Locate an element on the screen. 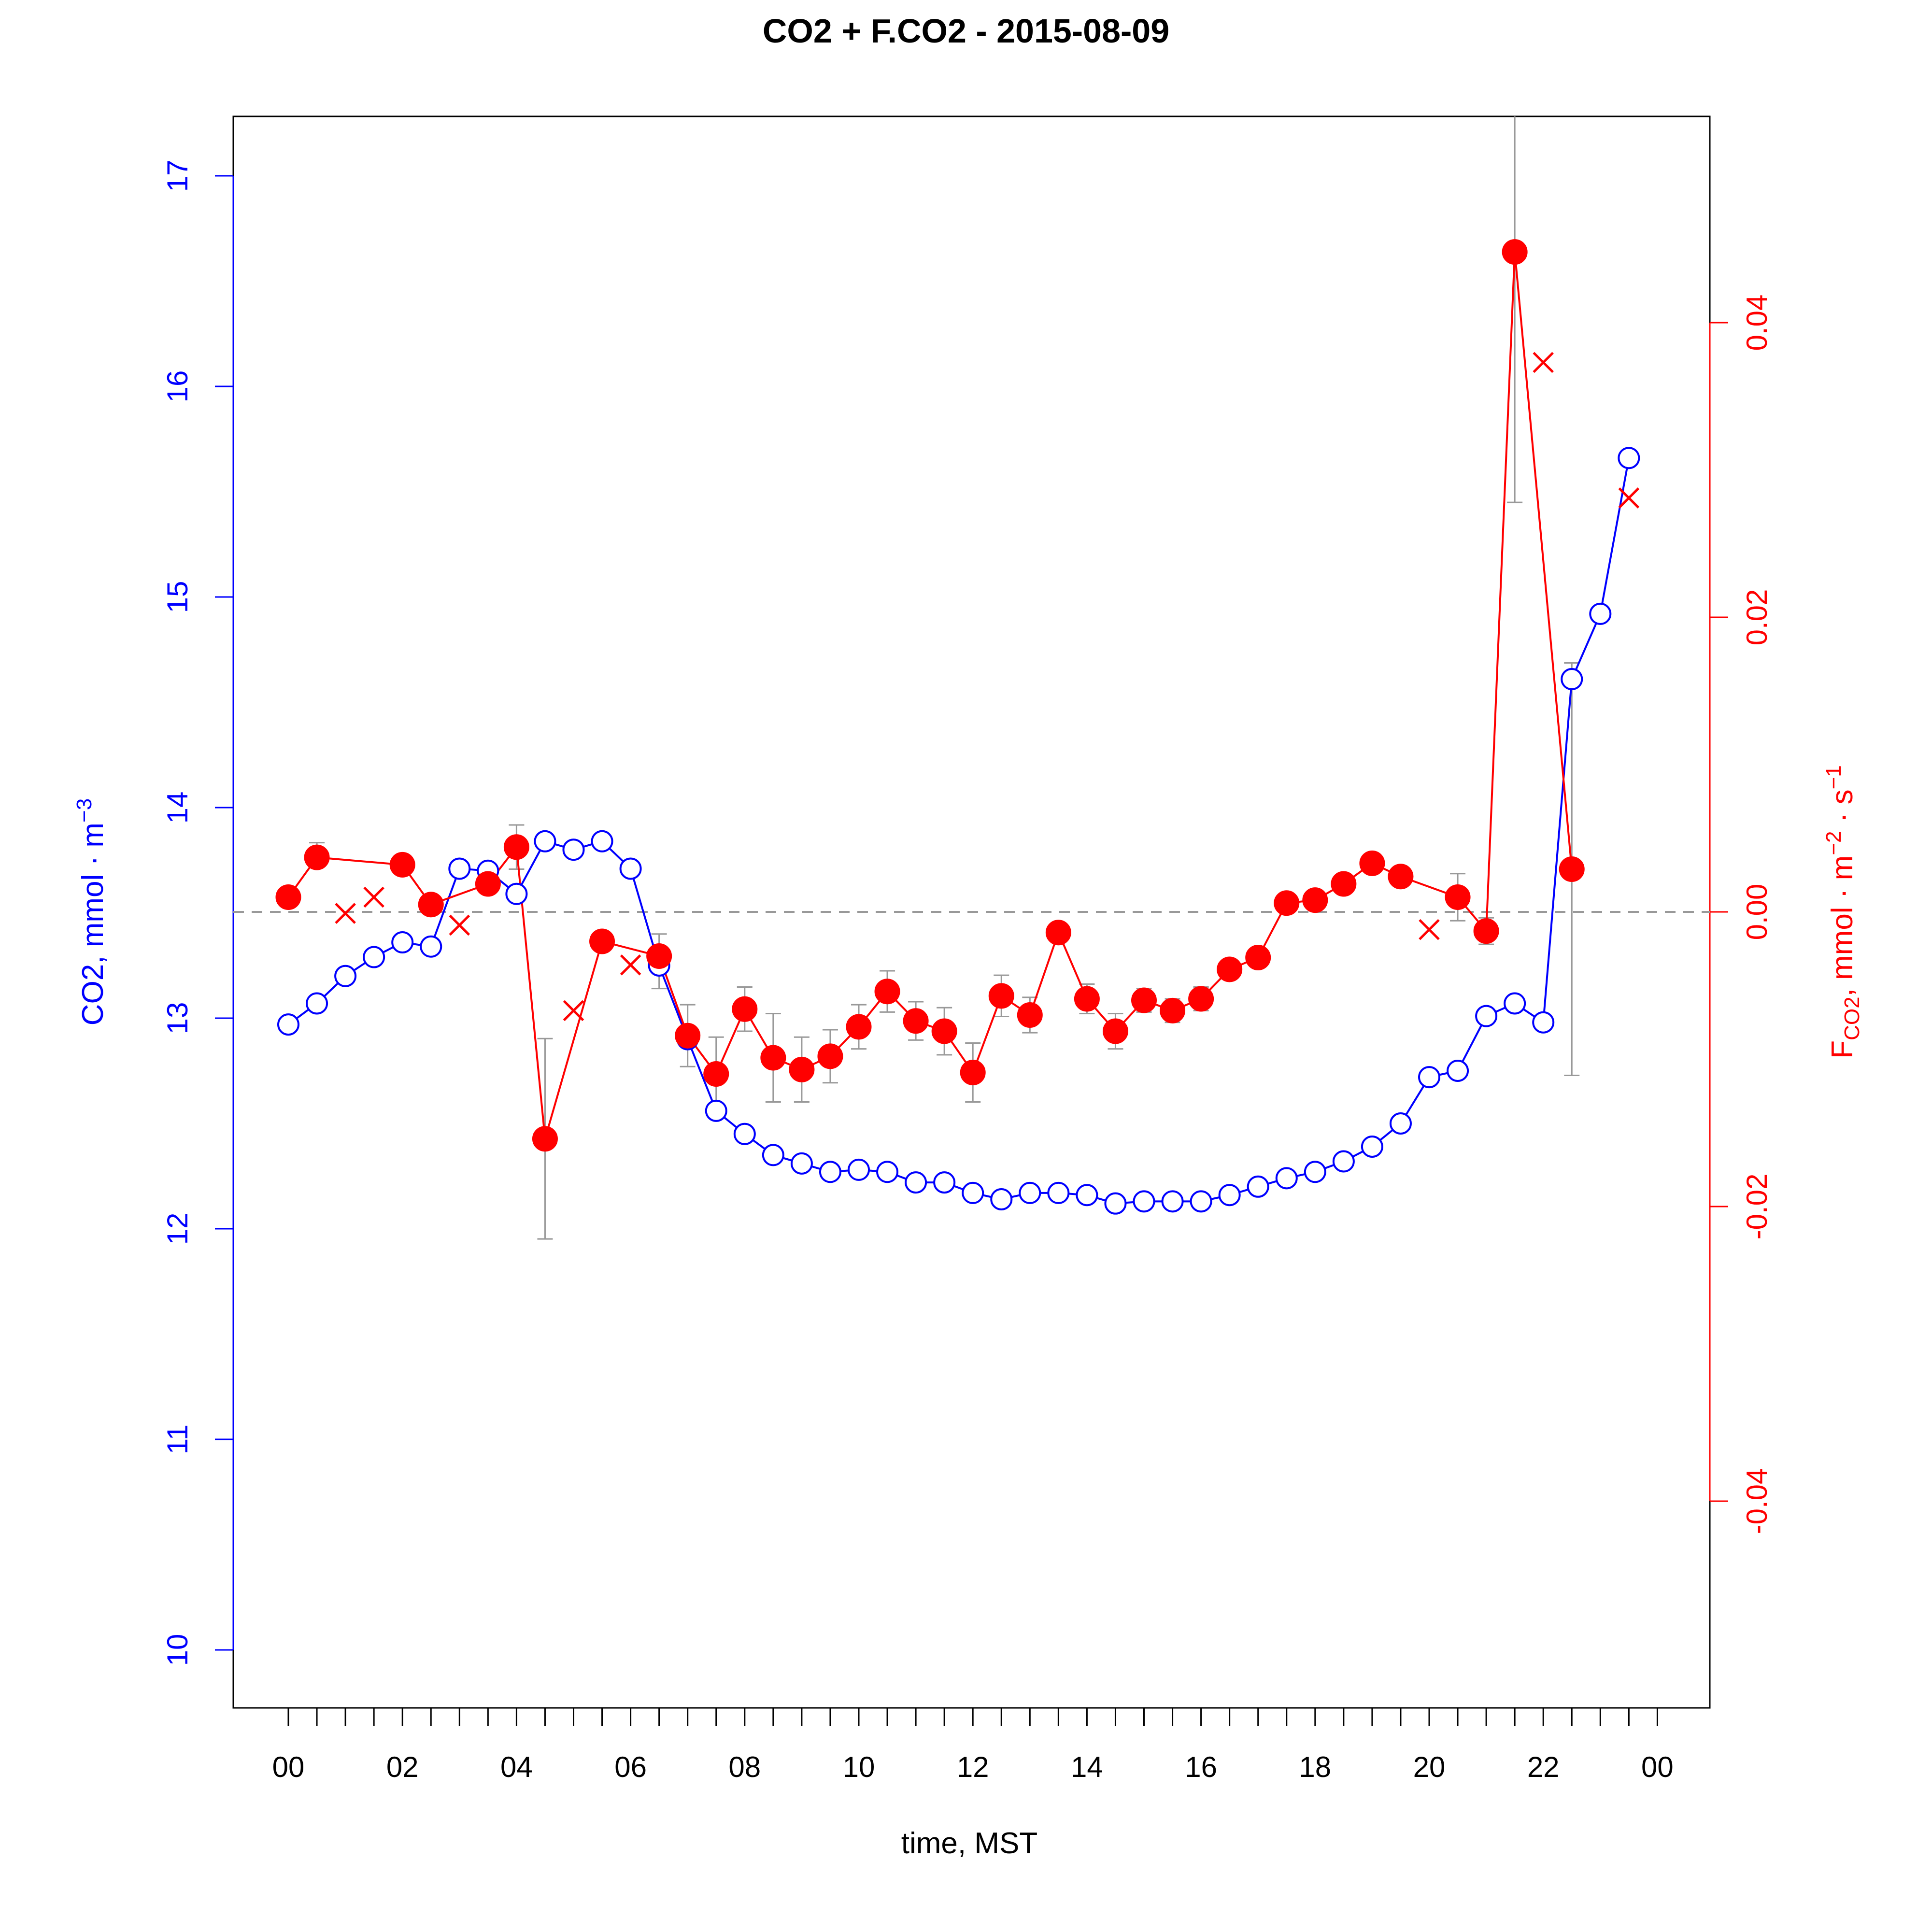 This screenshot has height=1932, width=1932. x-tick-label: 16 is located at coordinates (1201, 1767).